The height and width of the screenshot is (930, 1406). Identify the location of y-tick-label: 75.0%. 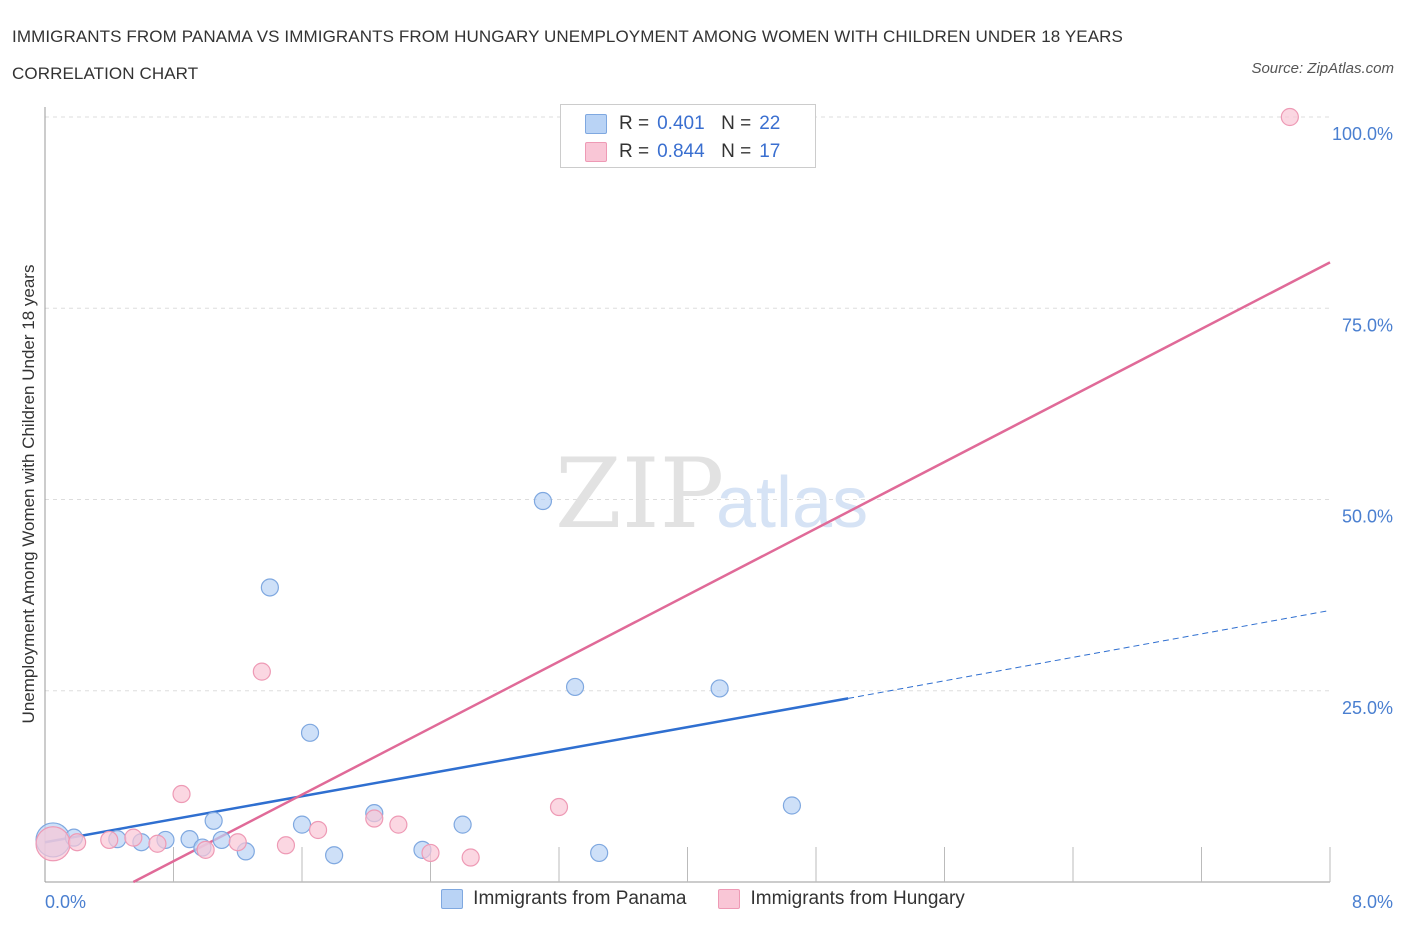
(1367, 325).